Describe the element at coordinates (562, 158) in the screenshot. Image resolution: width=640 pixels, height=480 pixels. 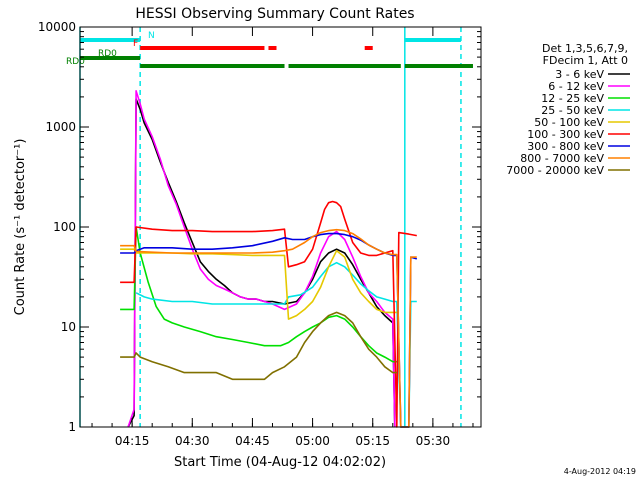
I see `legend-label-7: 800 - 7000 keV` at that location.